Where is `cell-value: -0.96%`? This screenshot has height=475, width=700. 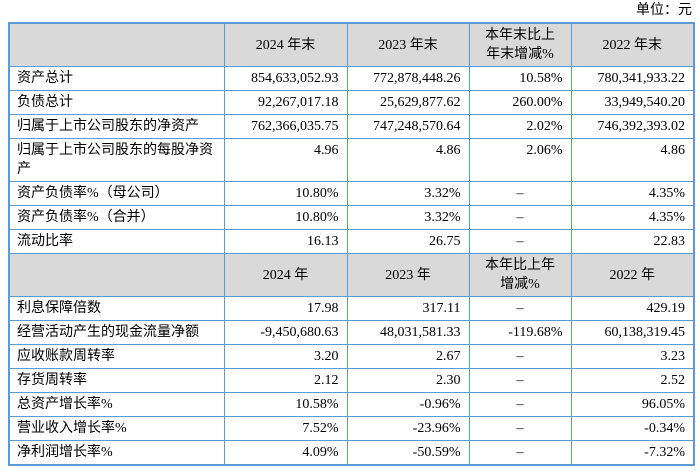
cell-value: -0.96% is located at coordinates (408, 404).